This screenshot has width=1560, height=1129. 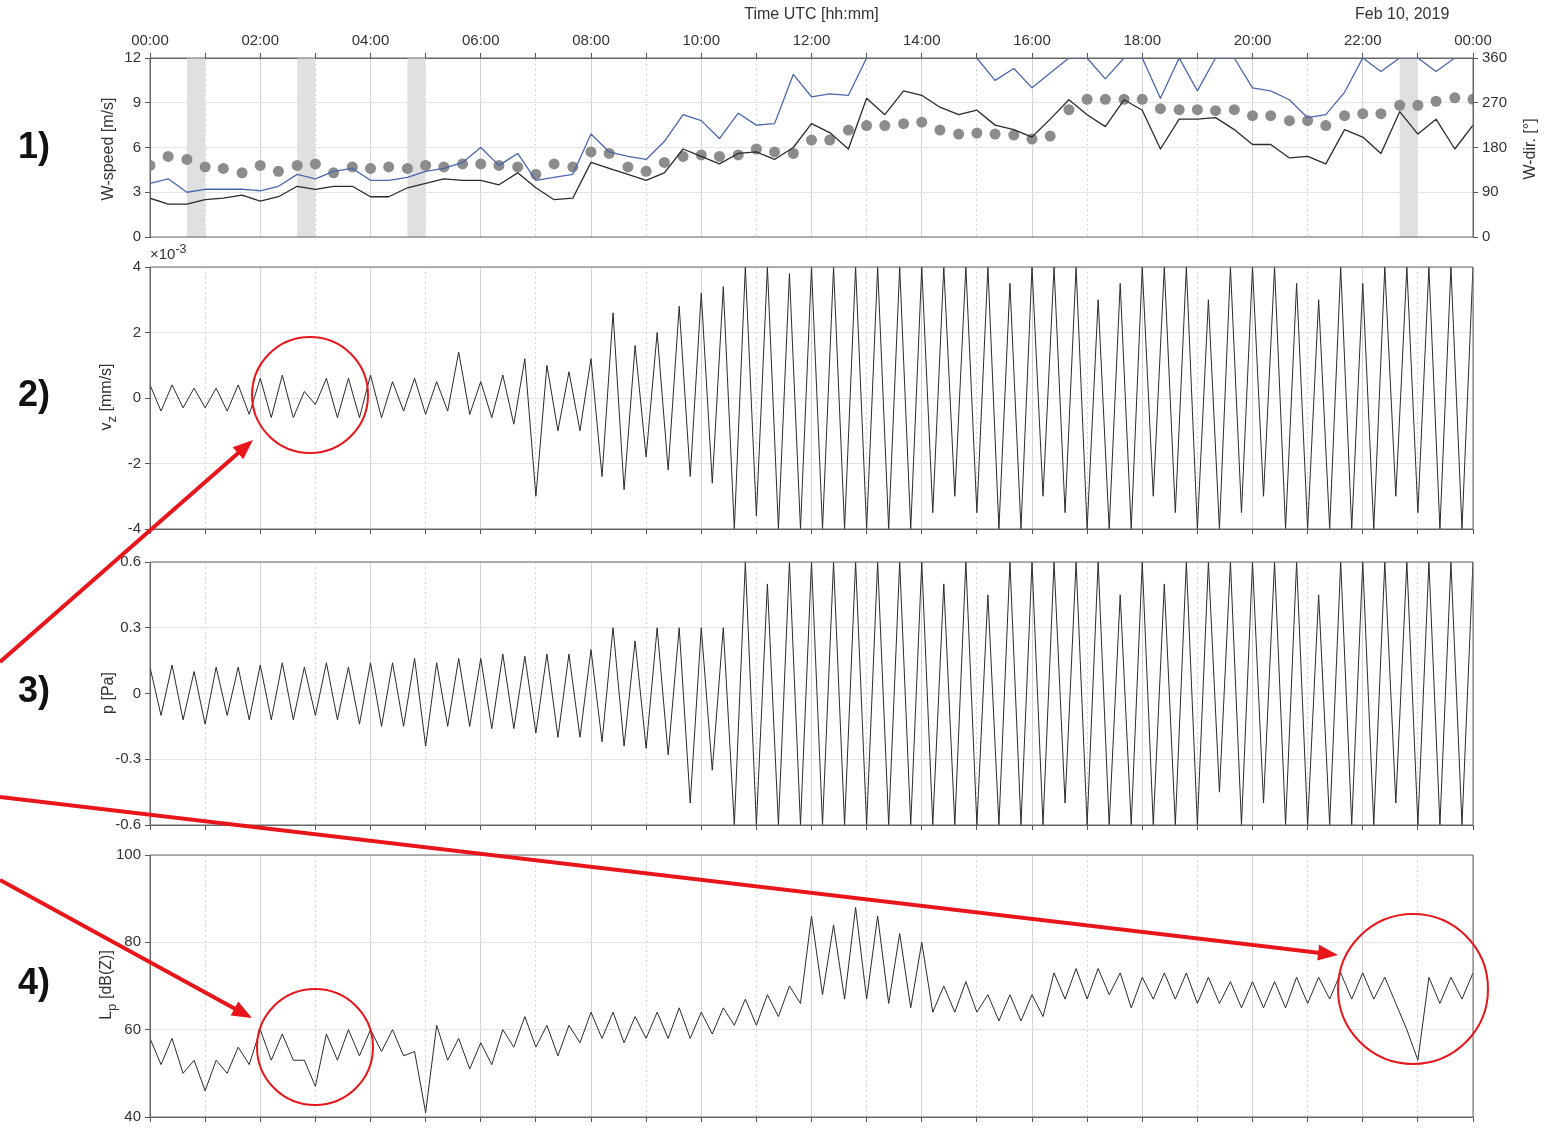 What do you see at coordinates (136, 266) in the screenshot?
I see `y-tick-label: 4` at bounding box center [136, 266].